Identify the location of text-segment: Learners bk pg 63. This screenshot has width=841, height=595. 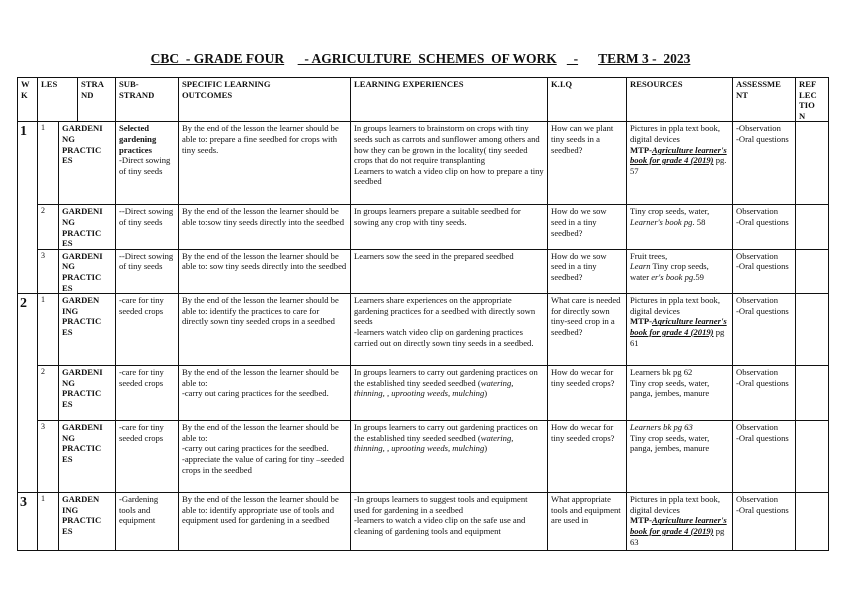
(661, 427).